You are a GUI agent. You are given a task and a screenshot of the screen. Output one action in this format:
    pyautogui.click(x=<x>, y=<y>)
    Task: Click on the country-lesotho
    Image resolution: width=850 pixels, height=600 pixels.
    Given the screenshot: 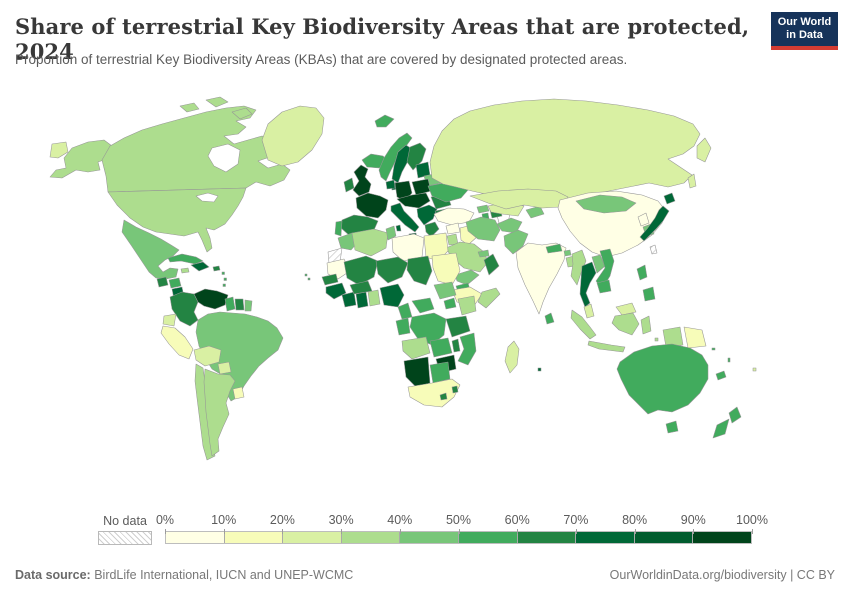 What is the action you would take?
    pyautogui.click(x=443, y=396)
    